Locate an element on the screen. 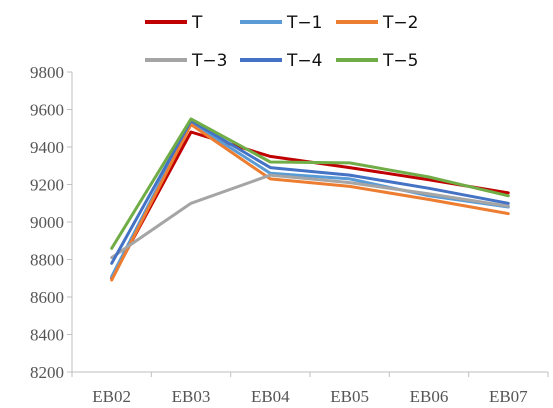 This screenshot has height=408, width=553. legend-label-4: T−4 is located at coordinates (304, 61).